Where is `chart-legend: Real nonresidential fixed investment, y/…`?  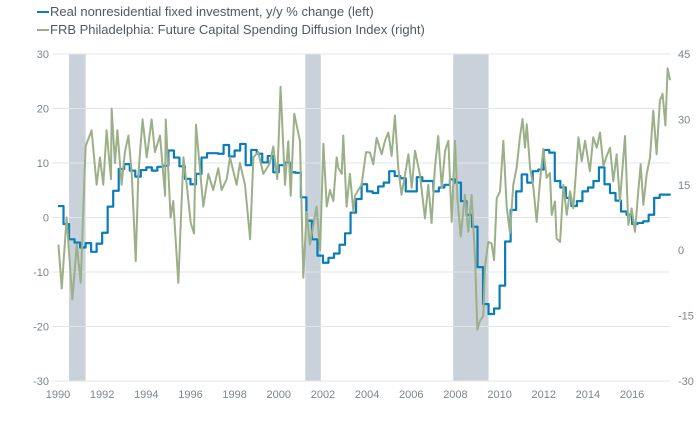 chart-legend: Real nonresidential fixed investment, y/… is located at coordinates (231, 21).